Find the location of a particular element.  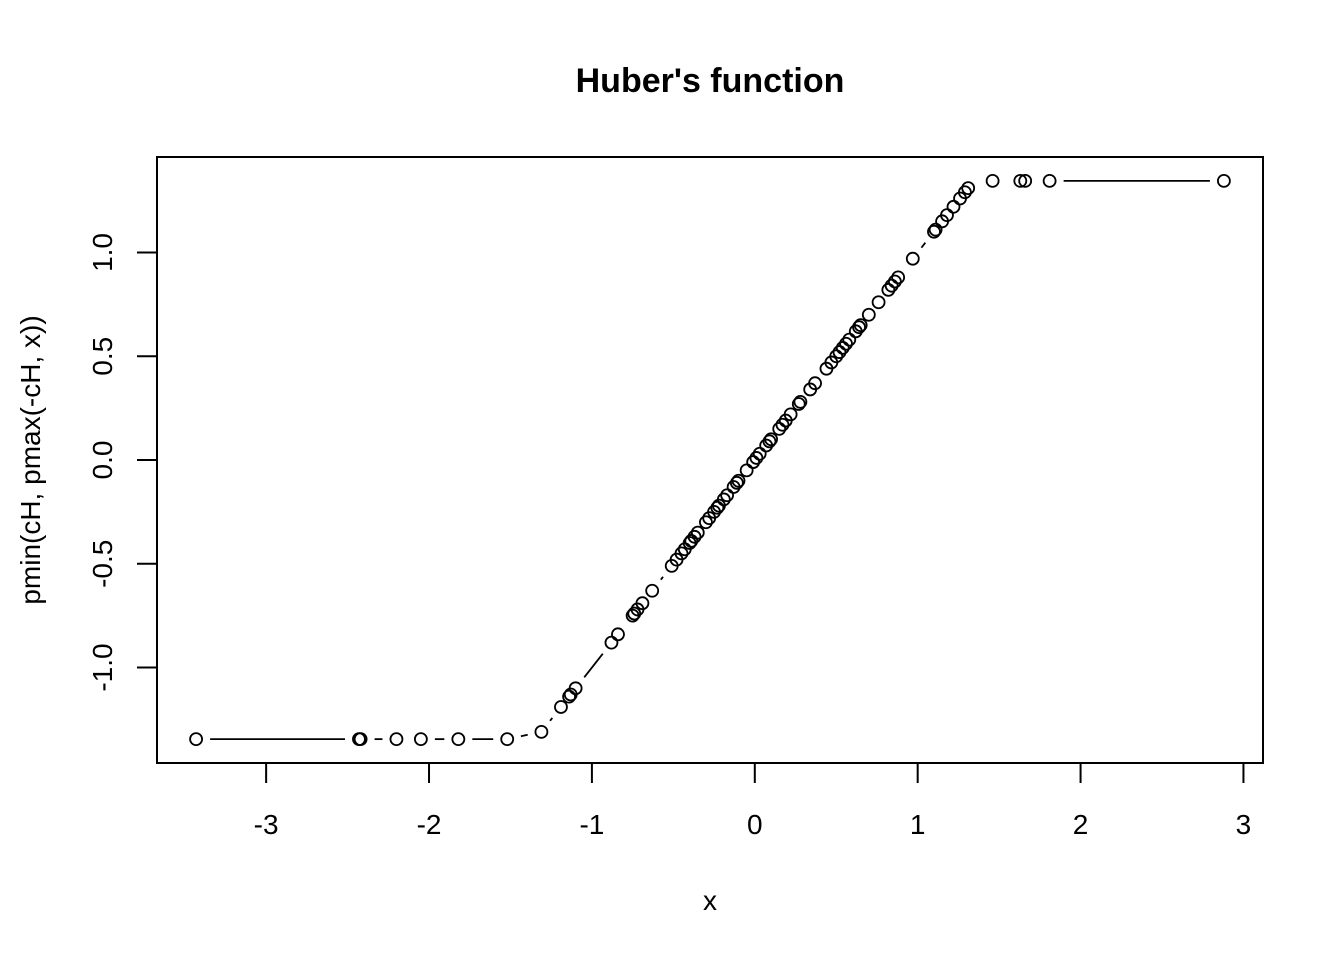

y-axis: -1.0 -0.5 0.0 0.5 1.0 is located at coordinates (122, 462).